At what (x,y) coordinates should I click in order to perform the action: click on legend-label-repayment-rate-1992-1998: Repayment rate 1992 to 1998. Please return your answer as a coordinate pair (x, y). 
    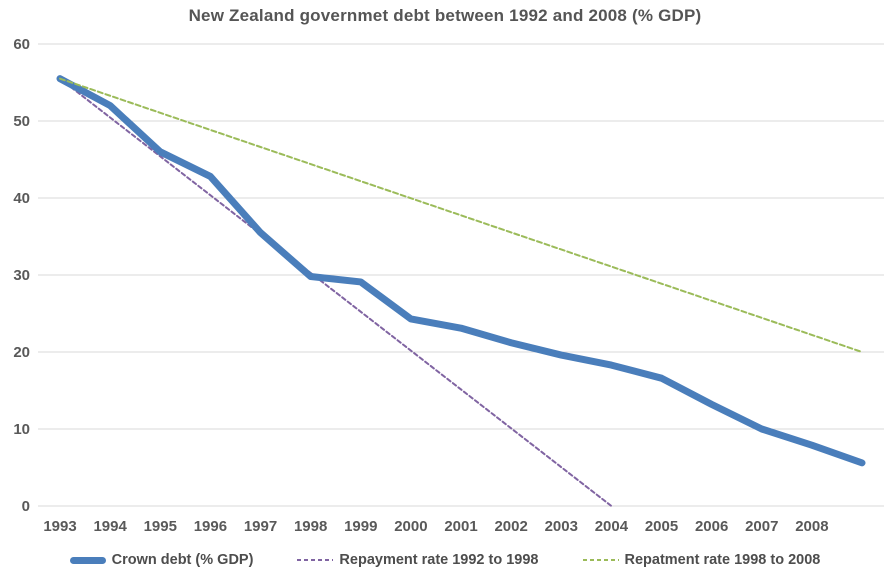
    Looking at the image, I should click on (439, 560).